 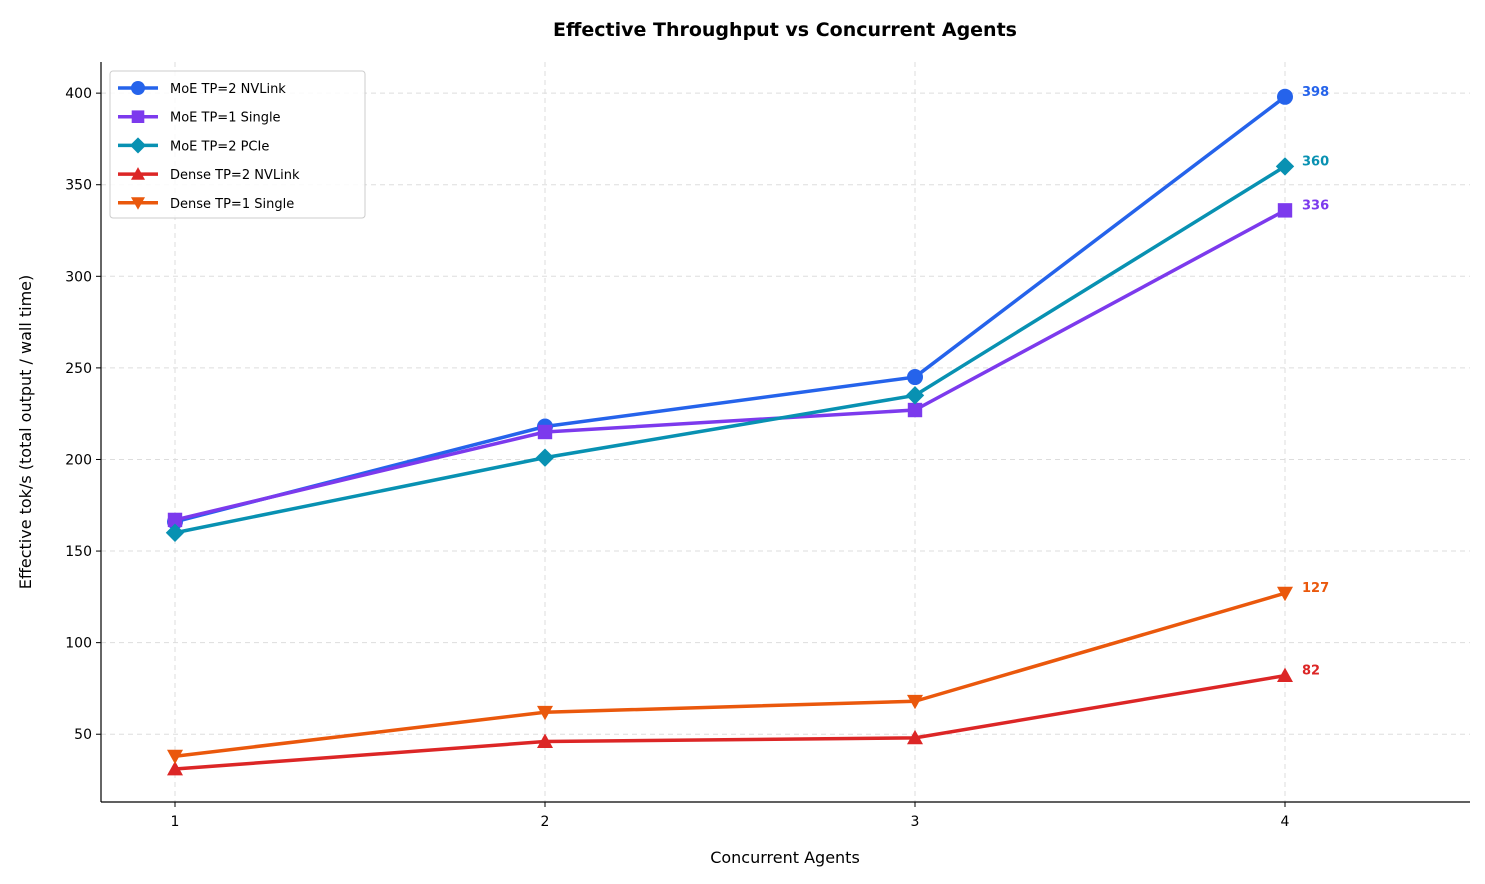 I want to click on legend-item: MoE TP=2 NVLink, so click(x=202, y=89).